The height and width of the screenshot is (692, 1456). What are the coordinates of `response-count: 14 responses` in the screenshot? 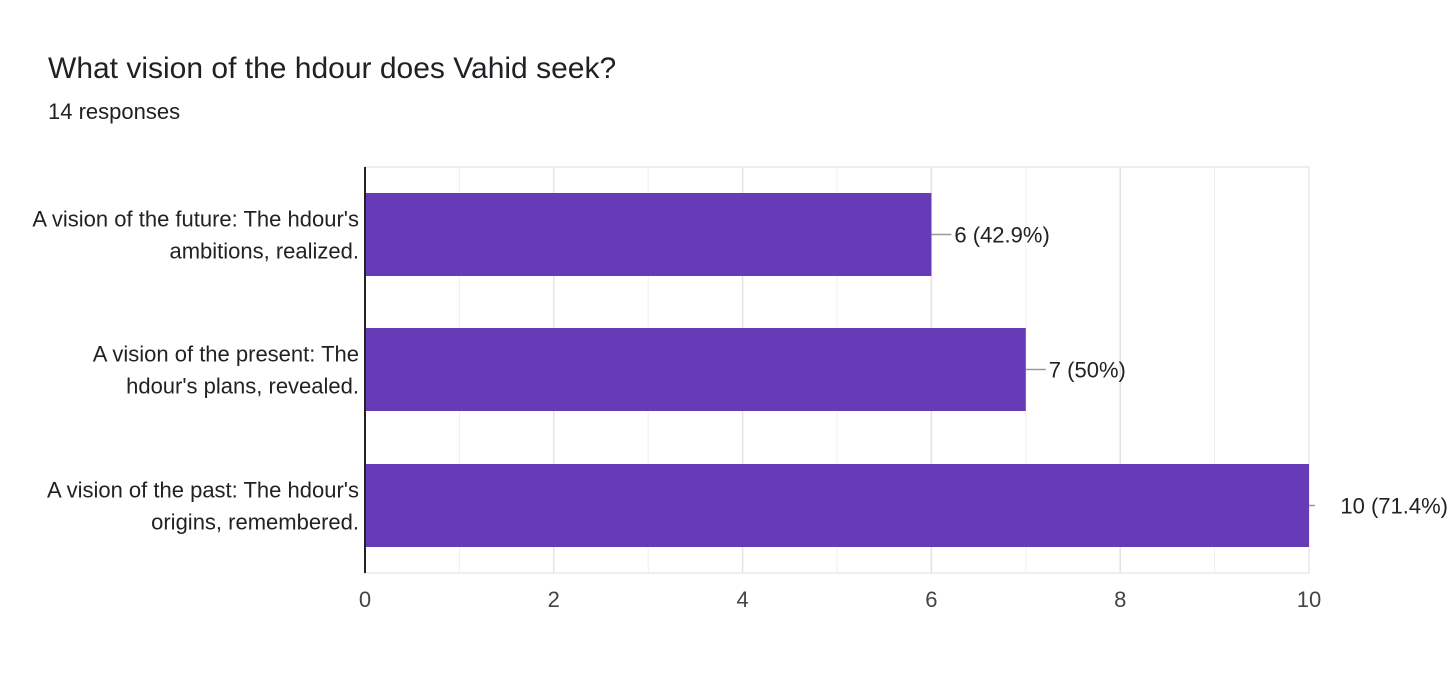 It's located at (114, 111).